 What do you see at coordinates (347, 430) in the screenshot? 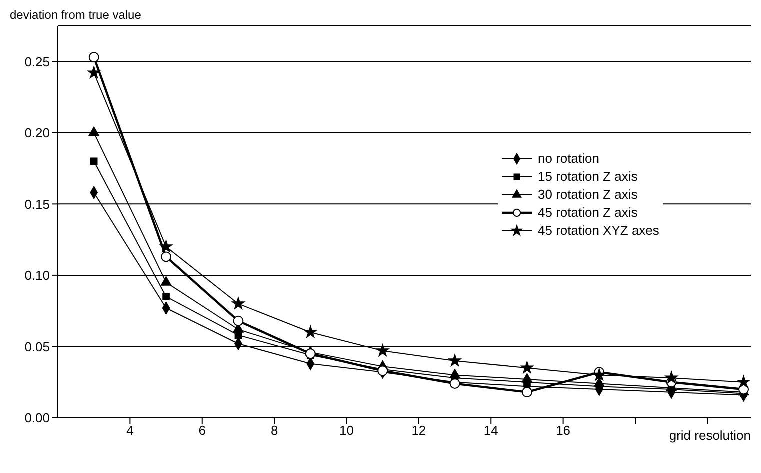
I see `x-tick-label: 10` at bounding box center [347, 430].